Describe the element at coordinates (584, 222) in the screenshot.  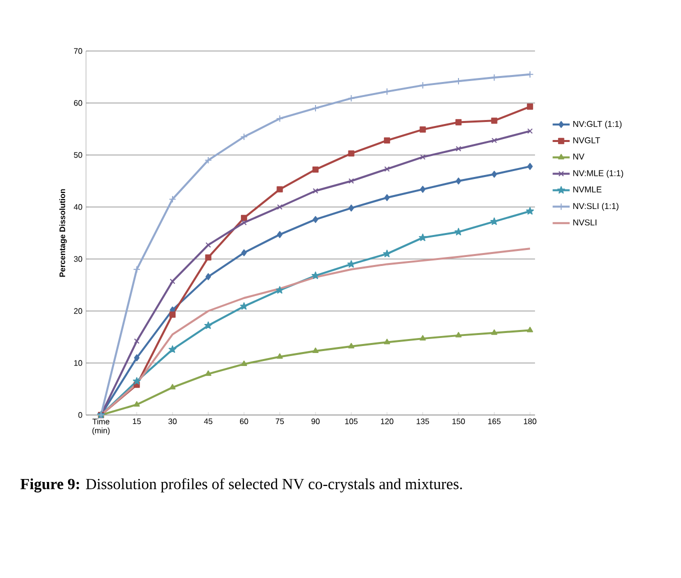
I see `legend-label: NVSLI` at that location.